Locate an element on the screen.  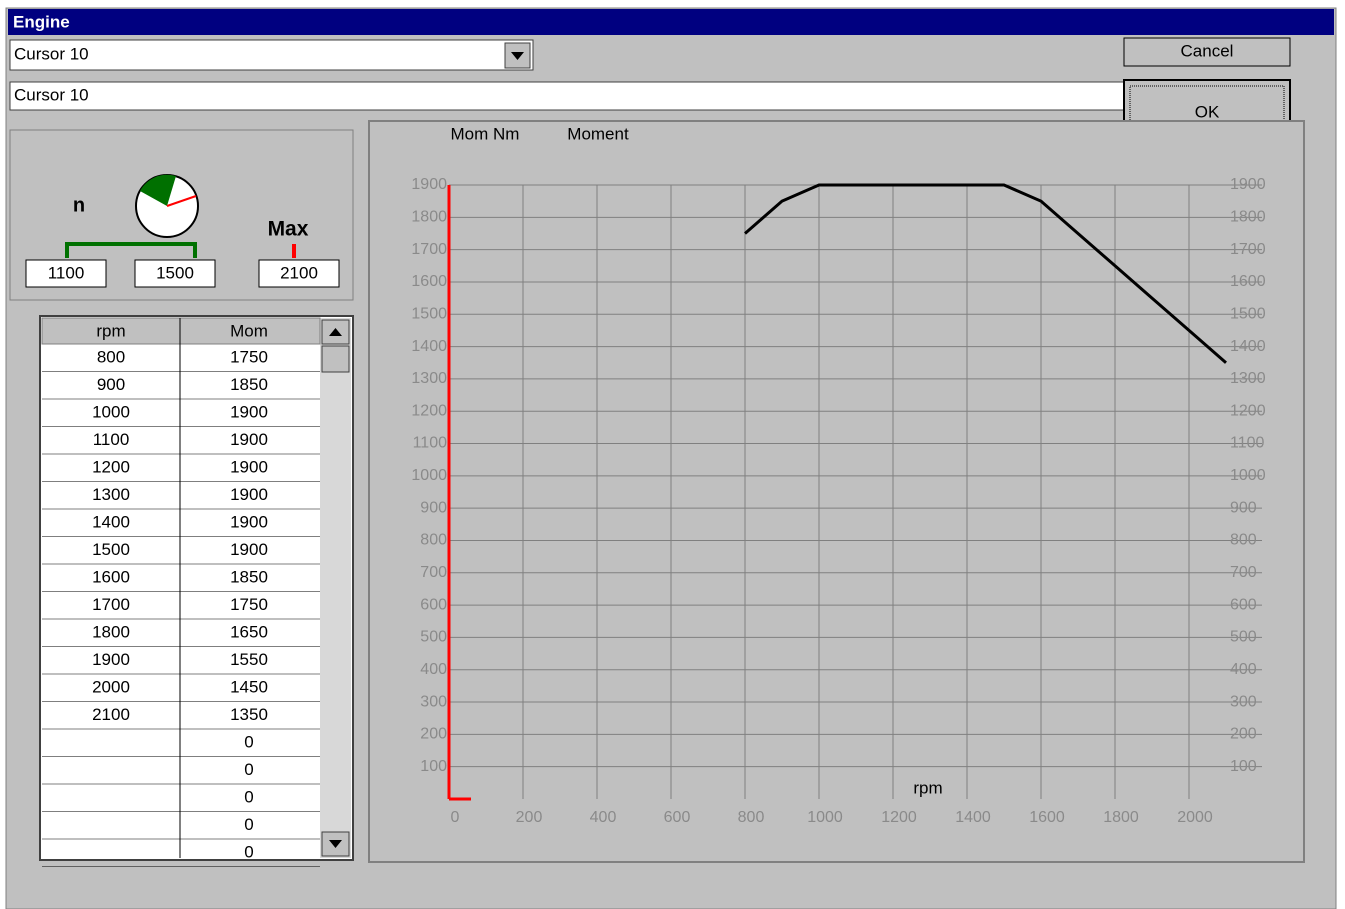
y2-tick-label: 1700 is located at coordinates (1248, 249).